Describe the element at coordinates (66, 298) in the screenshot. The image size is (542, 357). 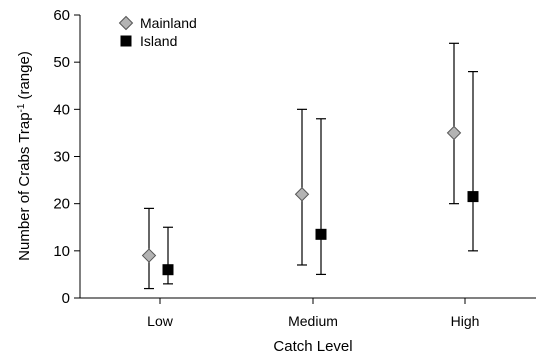
I see `y-tick-label: 0` at that location.